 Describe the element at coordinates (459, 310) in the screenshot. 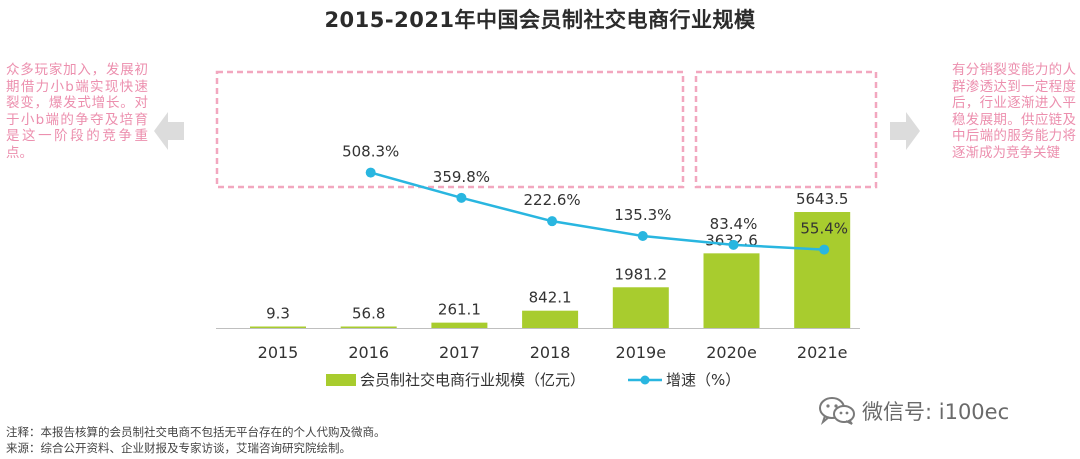

I see `bar-value-label-2017: 261.1` at that location.